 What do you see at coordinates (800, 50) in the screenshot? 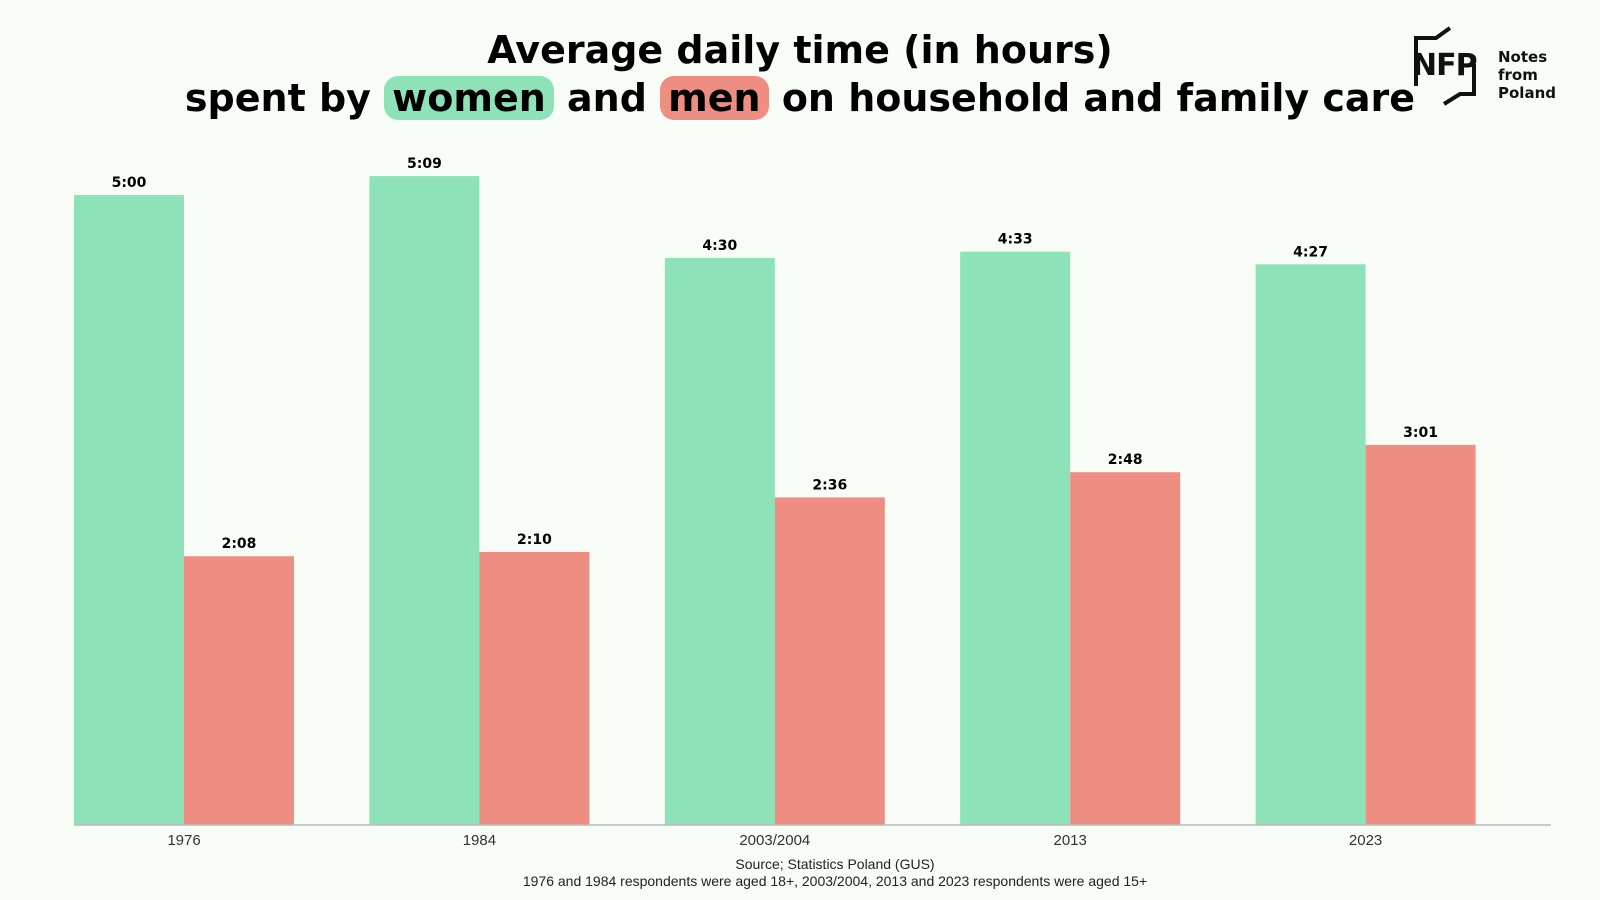
I see `title-line-1: Average daily time (in hours)` at bounding box center [800, 50].